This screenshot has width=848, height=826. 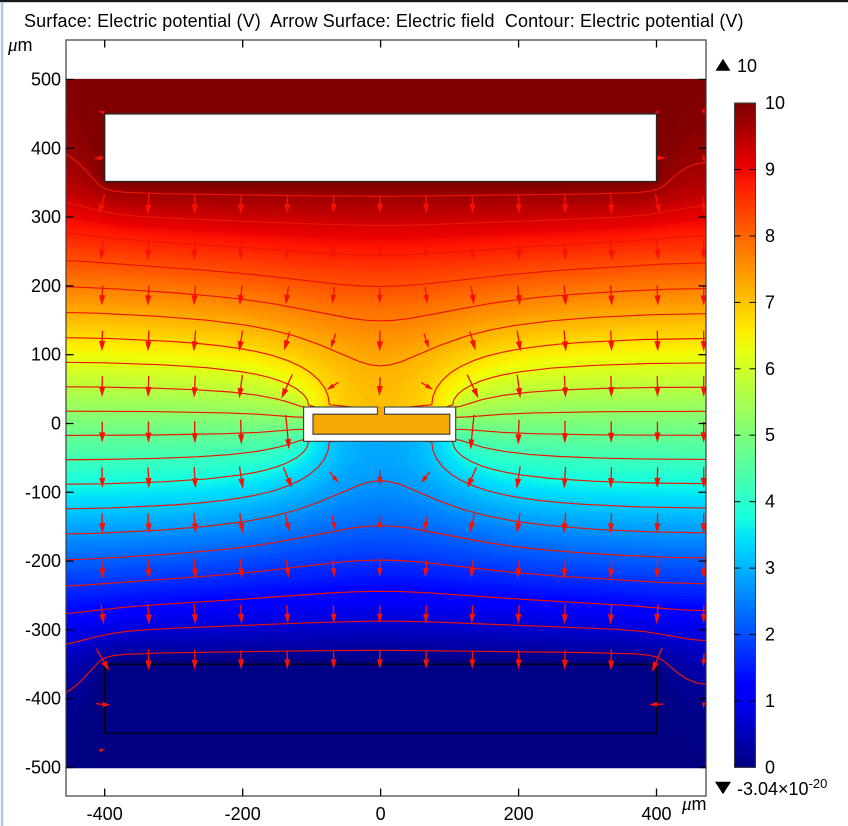 What do you see at coordinates (770, 170) in the screenshot?
I see `svg-text: 9` at bounding box center [770, 170].